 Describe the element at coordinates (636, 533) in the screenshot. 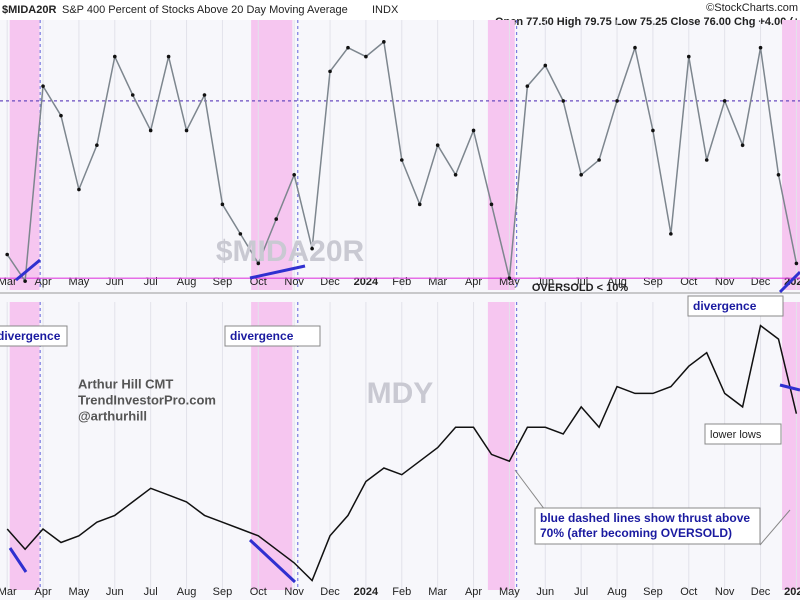

I see `note: 70% (after becoming OVERSOLD)` at that location.